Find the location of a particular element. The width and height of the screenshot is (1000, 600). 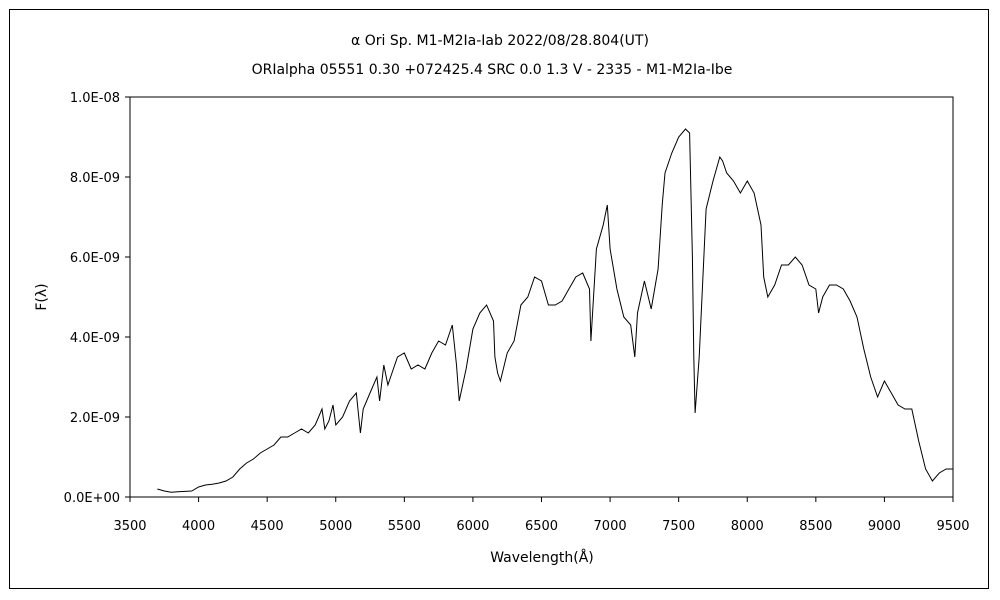

x-tick-label: 8000 is located at coordinates (747, 526).